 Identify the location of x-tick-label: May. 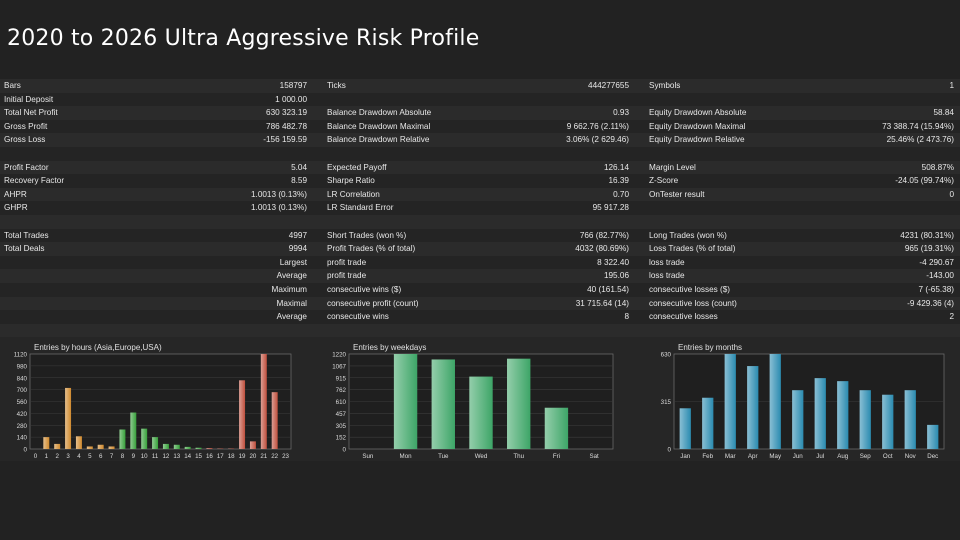
(775, 456).